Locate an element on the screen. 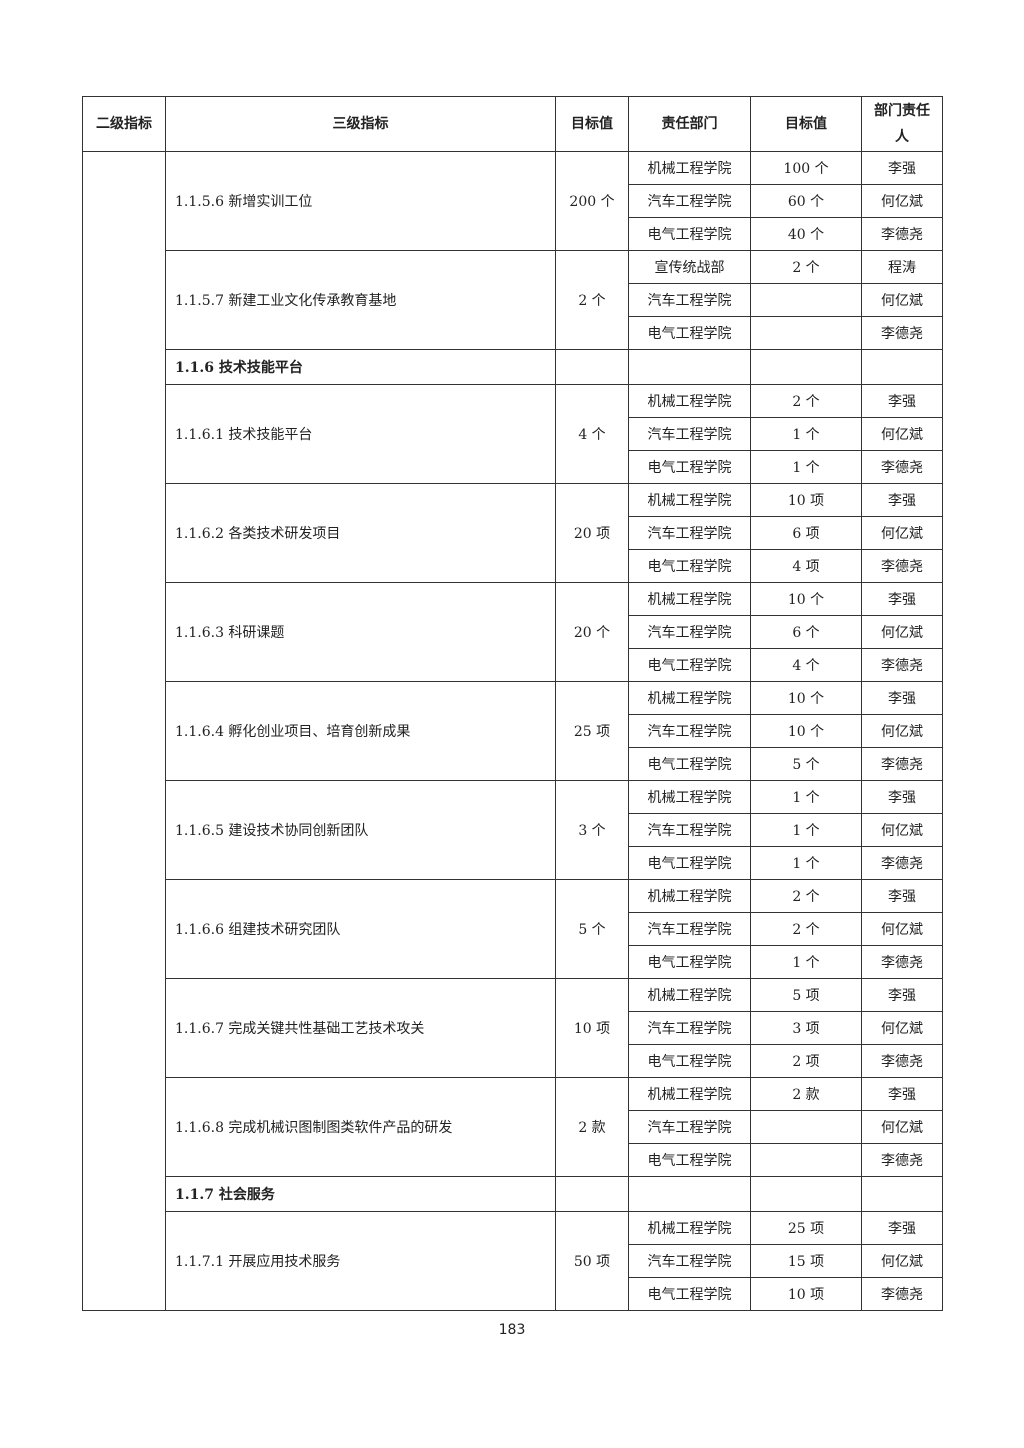 This screenshot has width=1024, height=1448. header-person: 部门责任人 is located at coordinates (902, 124).